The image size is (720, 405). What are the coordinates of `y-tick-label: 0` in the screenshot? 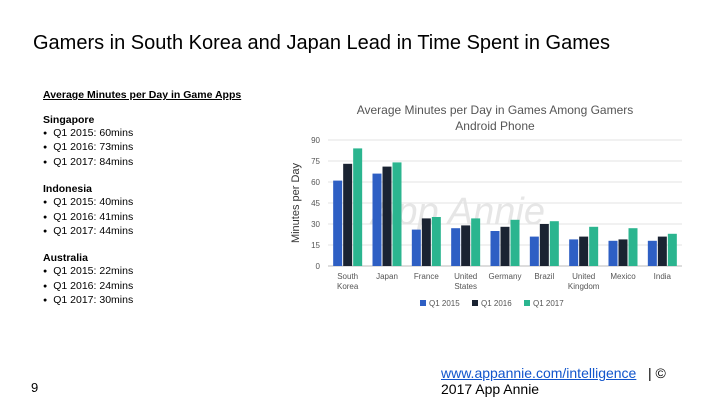 It's located at (318, 266).